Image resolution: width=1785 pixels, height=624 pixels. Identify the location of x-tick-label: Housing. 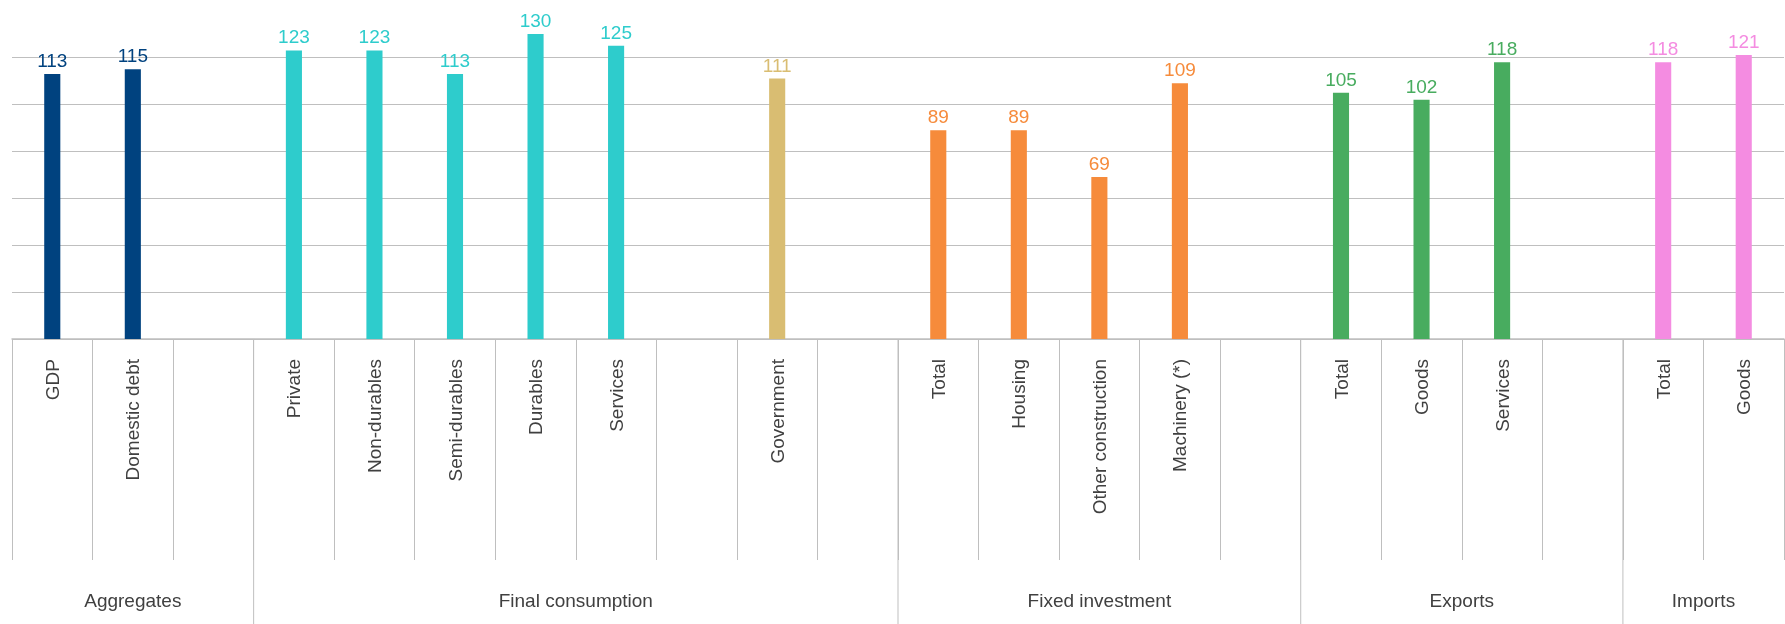
(1019, 394).